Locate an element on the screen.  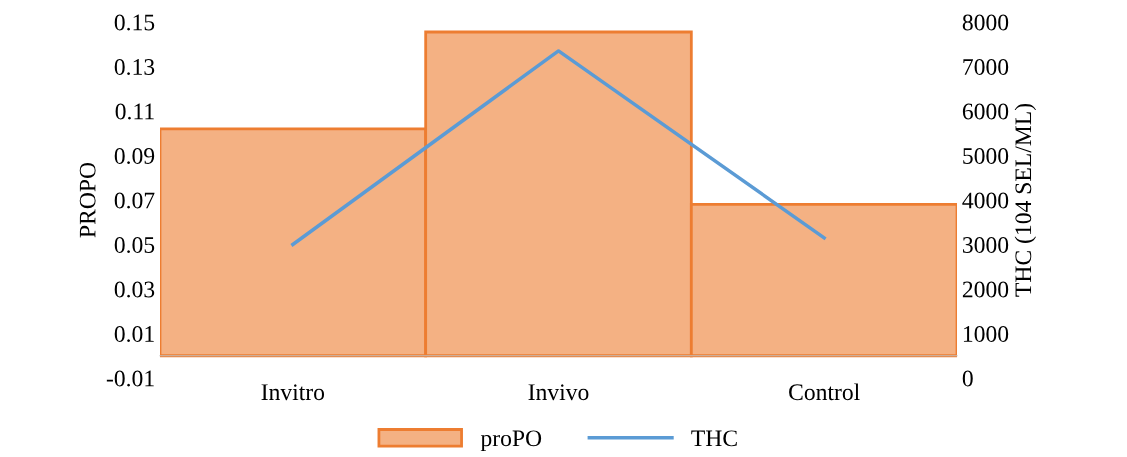
legend-label: proPO is located at coordinates (511, 441).